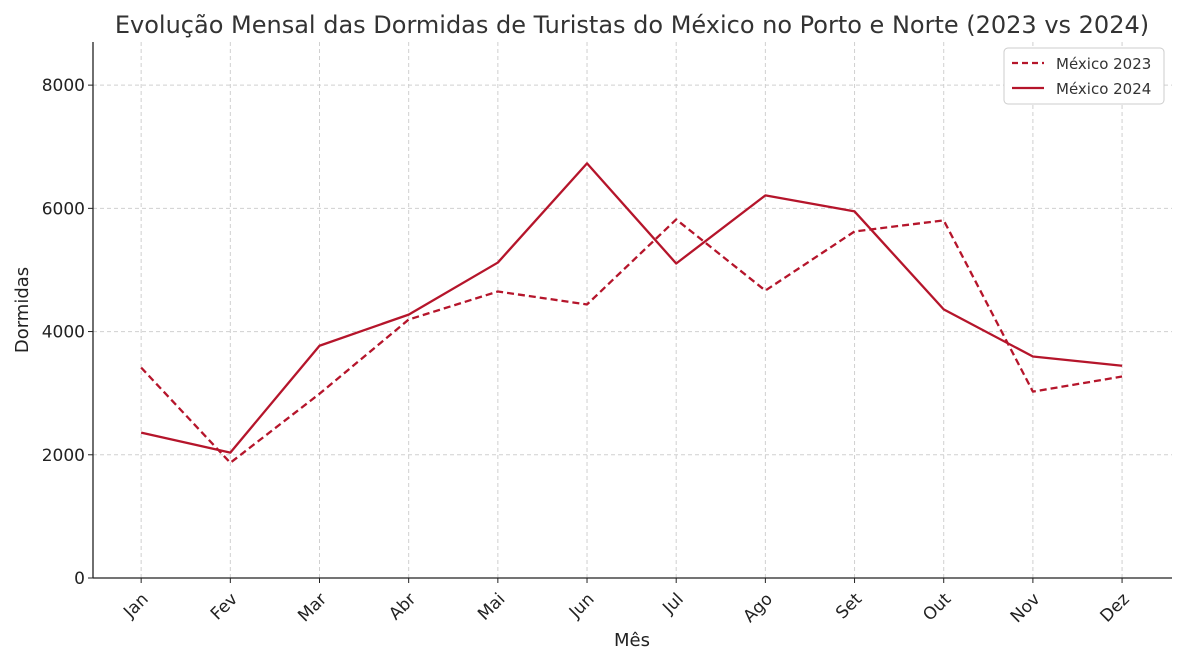 This screenshot has width=1200, height=662. Describe the element at coordinates (402, 606) in the screenshot. I see `x-tick-label: Abr` at that location.